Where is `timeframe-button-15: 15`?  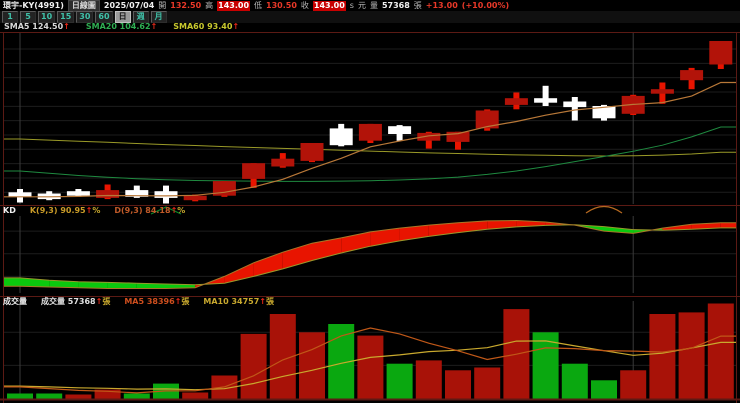 timeframe-button-15: 15 is located at coordinates (66, 17).